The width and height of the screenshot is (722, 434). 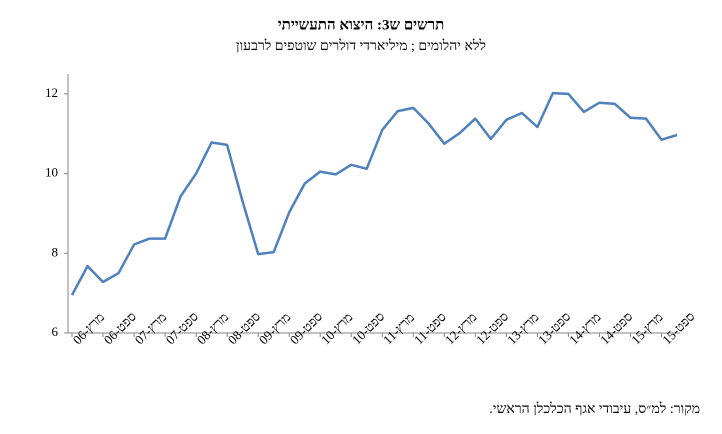 I want to click on y-tick-label: 12, so click(x=51, y=92).